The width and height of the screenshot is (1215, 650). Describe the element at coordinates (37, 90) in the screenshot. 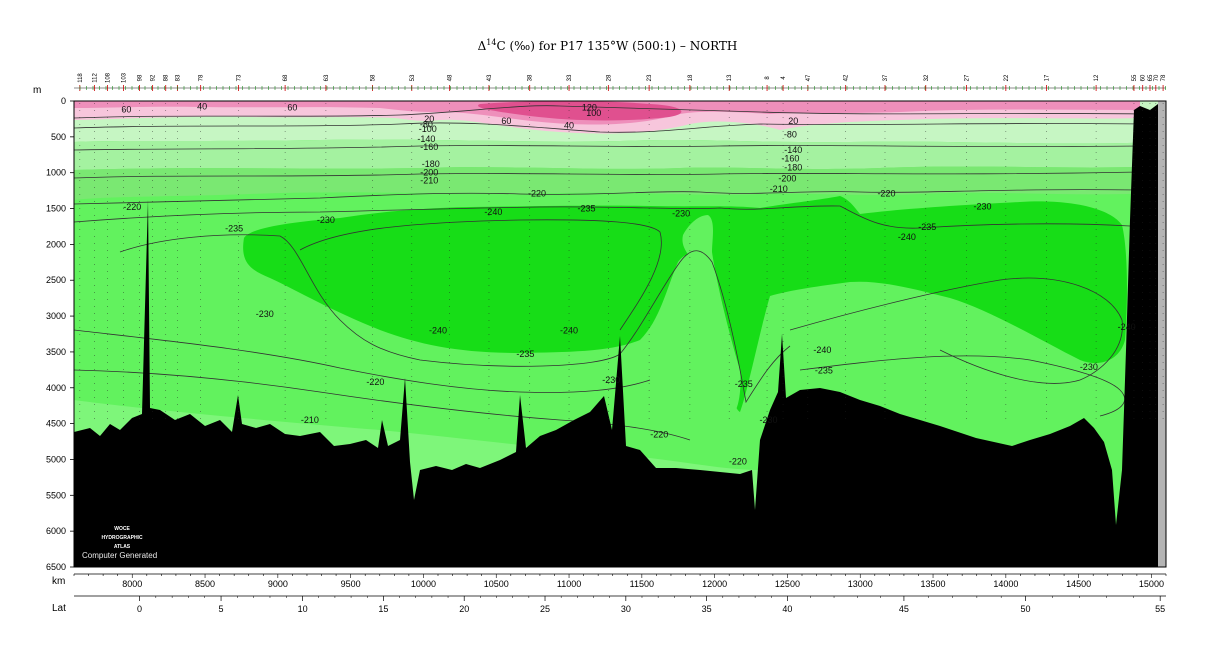

I see `depth-unit-label: m` at that location.